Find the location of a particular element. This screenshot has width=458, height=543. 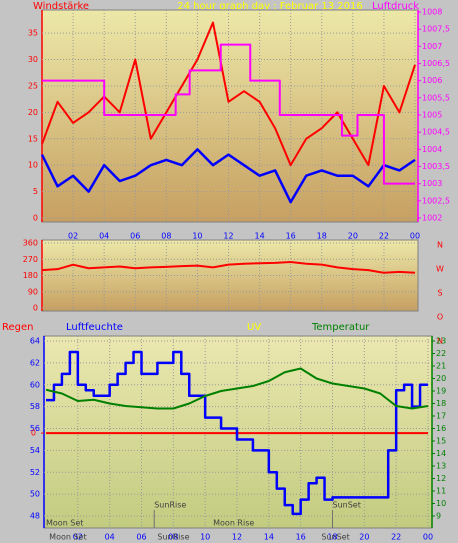

y-tick-label: 10 is located at coordinates (33, 165).